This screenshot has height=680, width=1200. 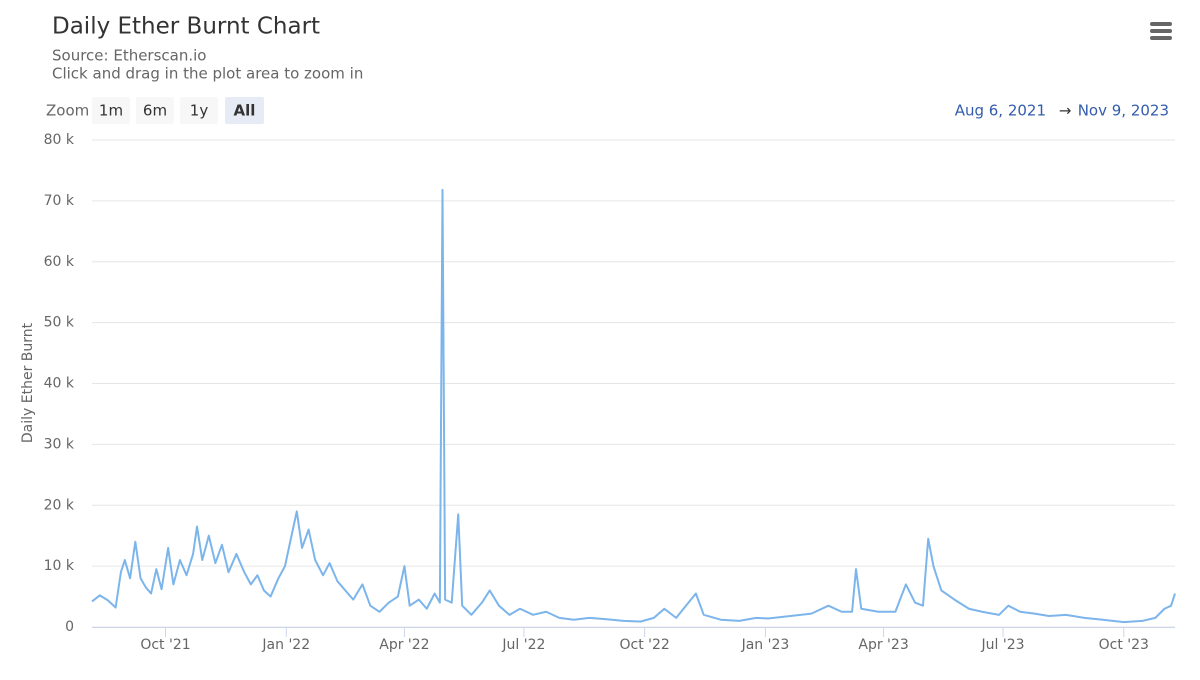 What do you see at coordinates (59, 384) in the screenshot?
I see `y-tick-label: 40 k` at bounding box center [59, 384].